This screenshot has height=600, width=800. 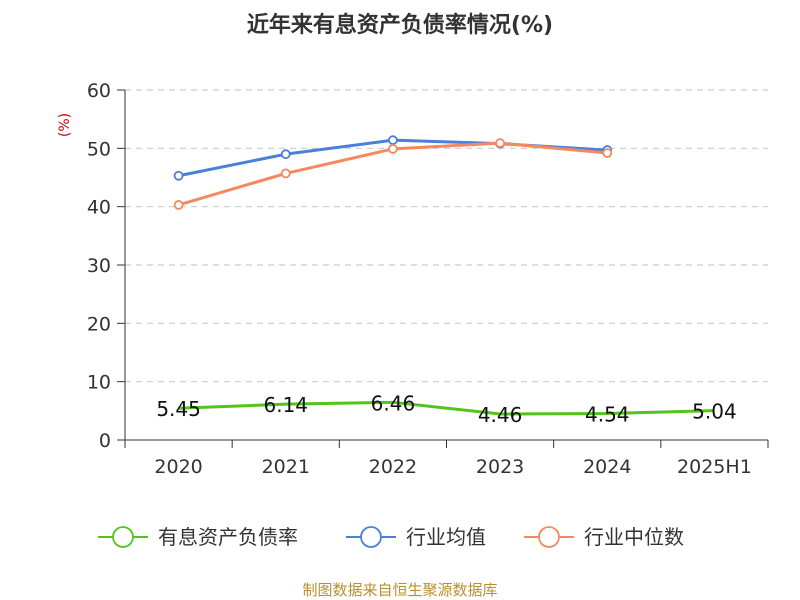 I want to click on x-tick-label: 2021, so click(x=286, y=467).